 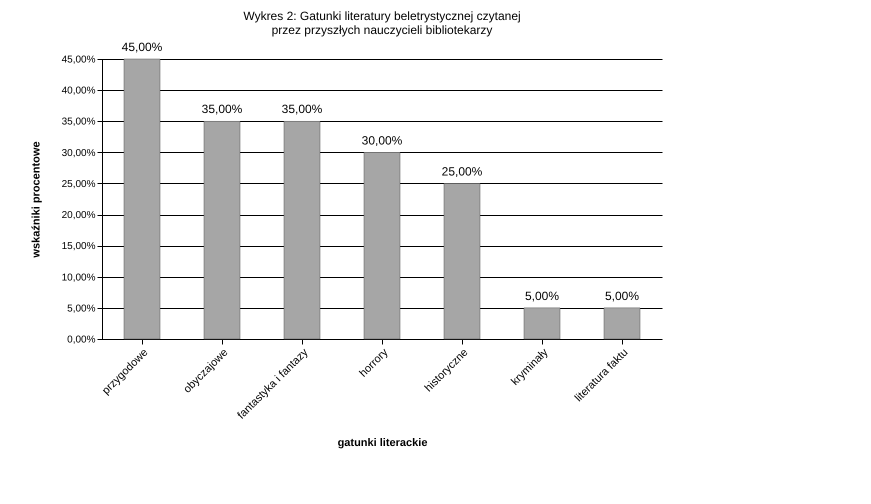 I want to click on y-tick-label: 35,00%, so click(x=79, y=122).